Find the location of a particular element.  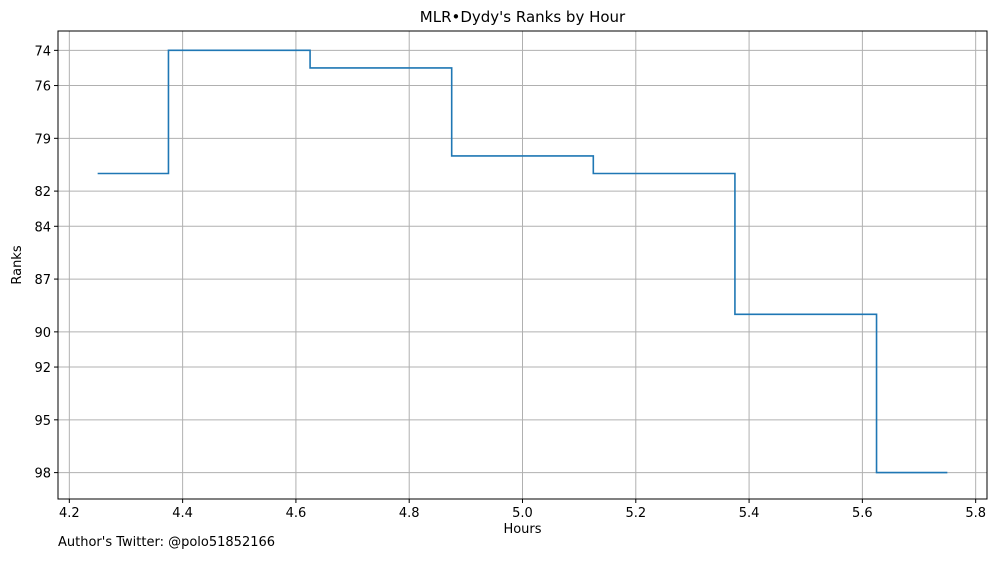

chart-title: MLR•Dydy's Ranks by Hour is located at coordinates (523, 17).